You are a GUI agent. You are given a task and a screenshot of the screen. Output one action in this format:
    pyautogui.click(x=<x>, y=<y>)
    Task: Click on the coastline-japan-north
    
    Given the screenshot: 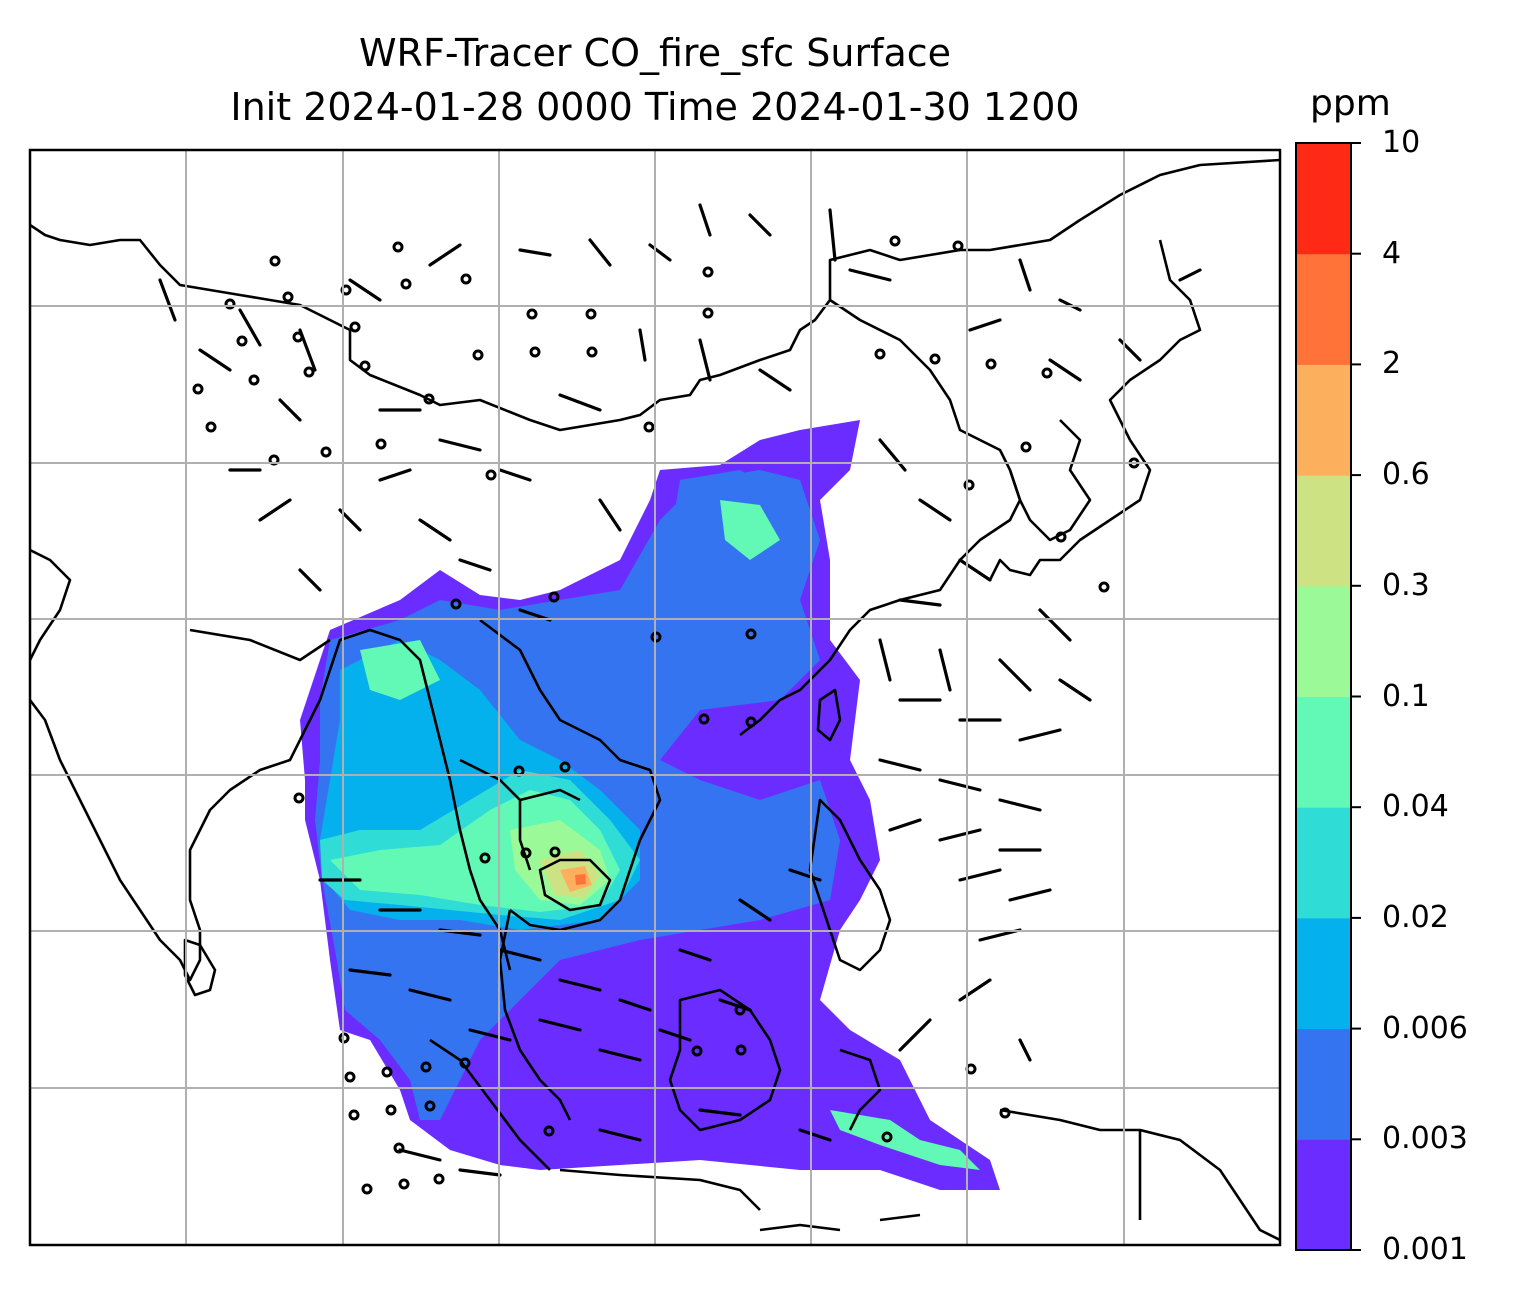 What is the action you would take?
    pyautogui.click(x=1155, y=340)
    